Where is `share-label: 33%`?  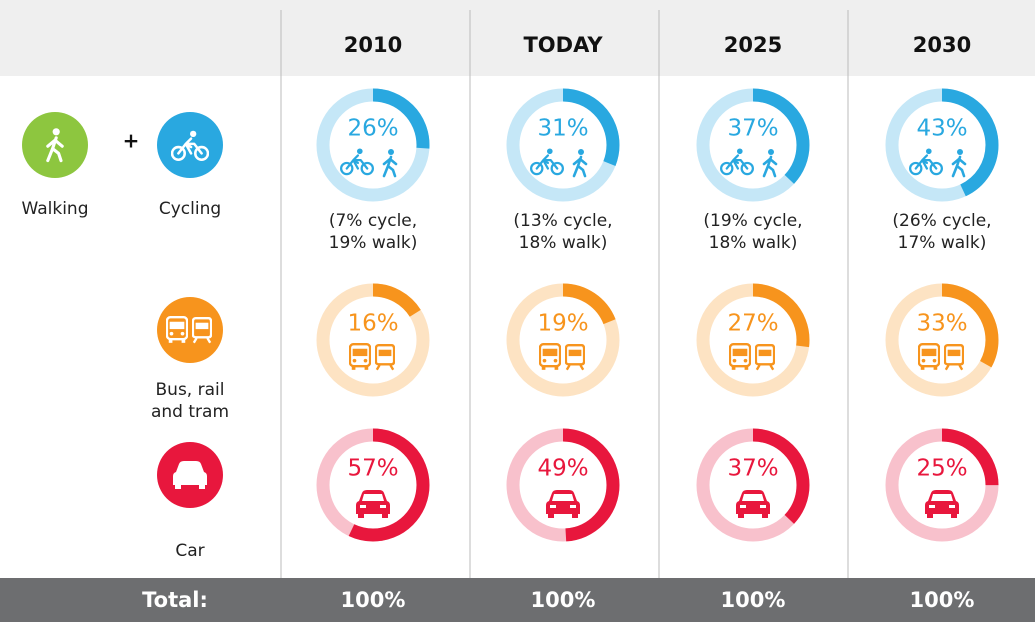 share-label: 33% is located at coordinates (941, 324).